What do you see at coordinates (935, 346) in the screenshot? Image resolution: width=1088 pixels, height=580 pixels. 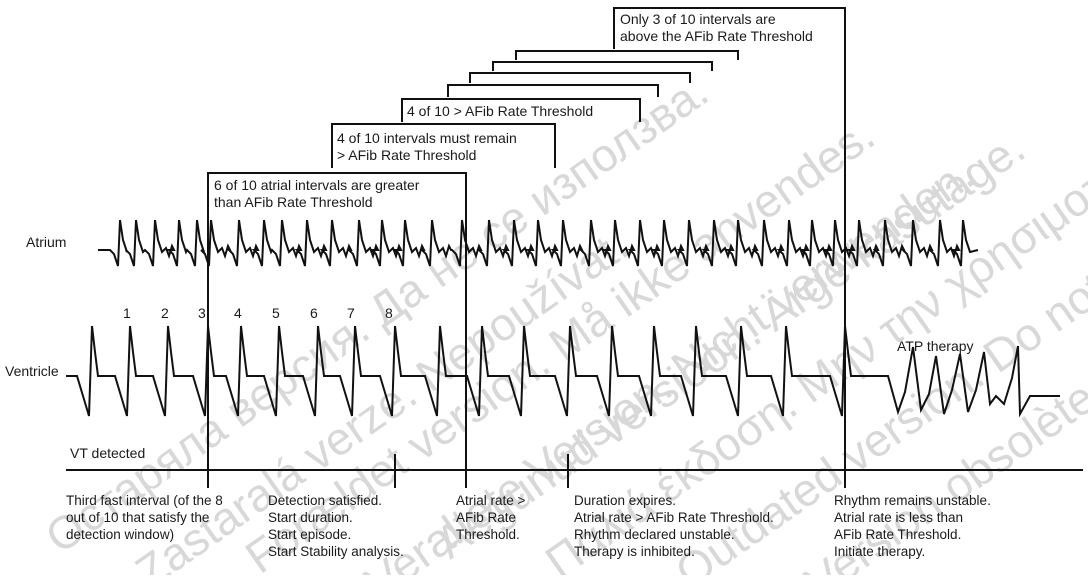 I see `atp-therapy-label: ATP therapy` at bounding box center [935, 346].